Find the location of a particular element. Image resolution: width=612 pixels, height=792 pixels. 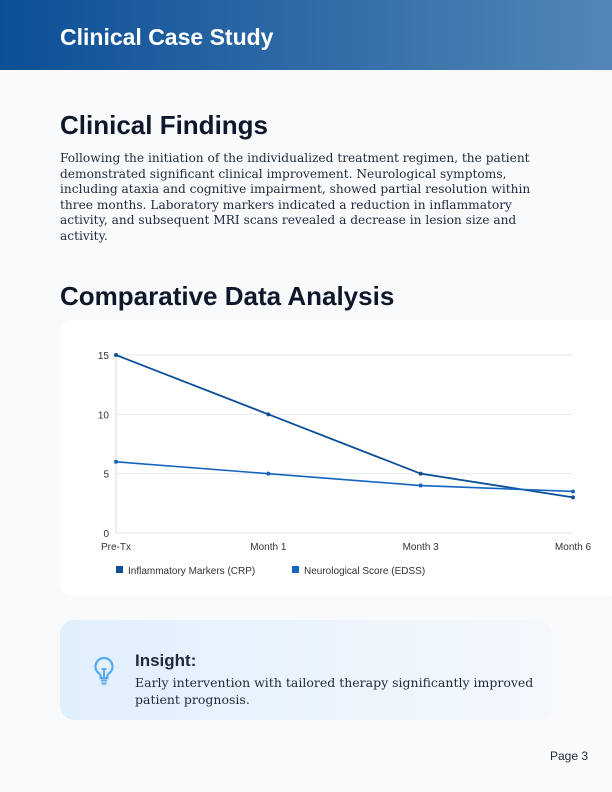

section-heading-findings: Clinical Findings is located at coordinates (164, 125).